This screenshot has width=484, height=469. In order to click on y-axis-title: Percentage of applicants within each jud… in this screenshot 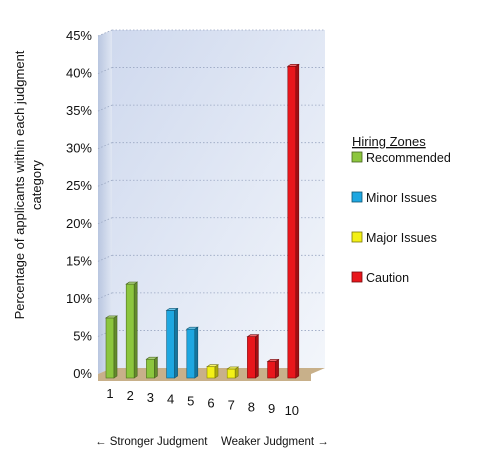, I will do `click(28, 184)`.